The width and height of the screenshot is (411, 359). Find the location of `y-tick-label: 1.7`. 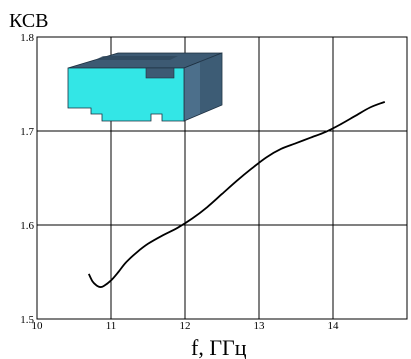

y-tick-label: 1.7 is located at coordinates (27, 132).